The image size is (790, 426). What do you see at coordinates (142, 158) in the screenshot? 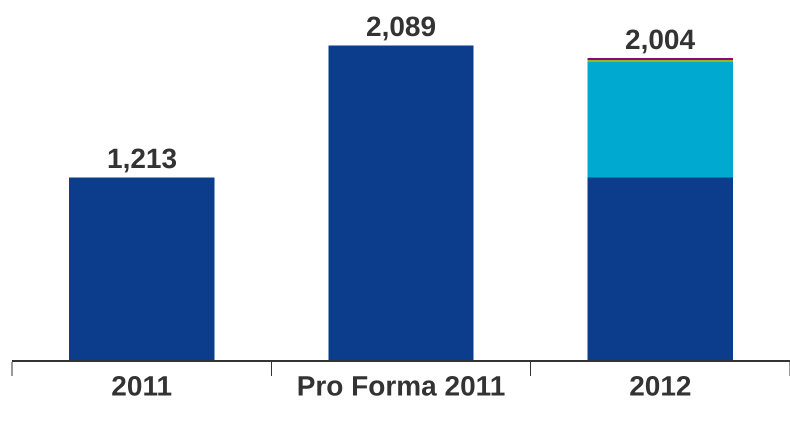
I see `data-label: 1,213` at bounding box center [142, 158].